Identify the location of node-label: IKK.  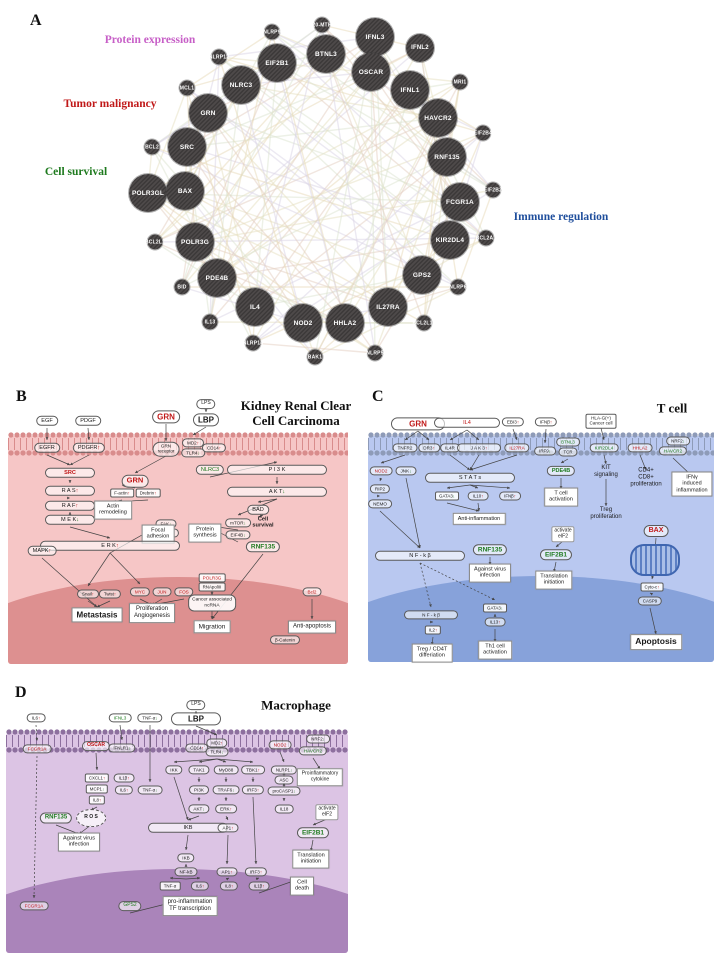
(174, 770).